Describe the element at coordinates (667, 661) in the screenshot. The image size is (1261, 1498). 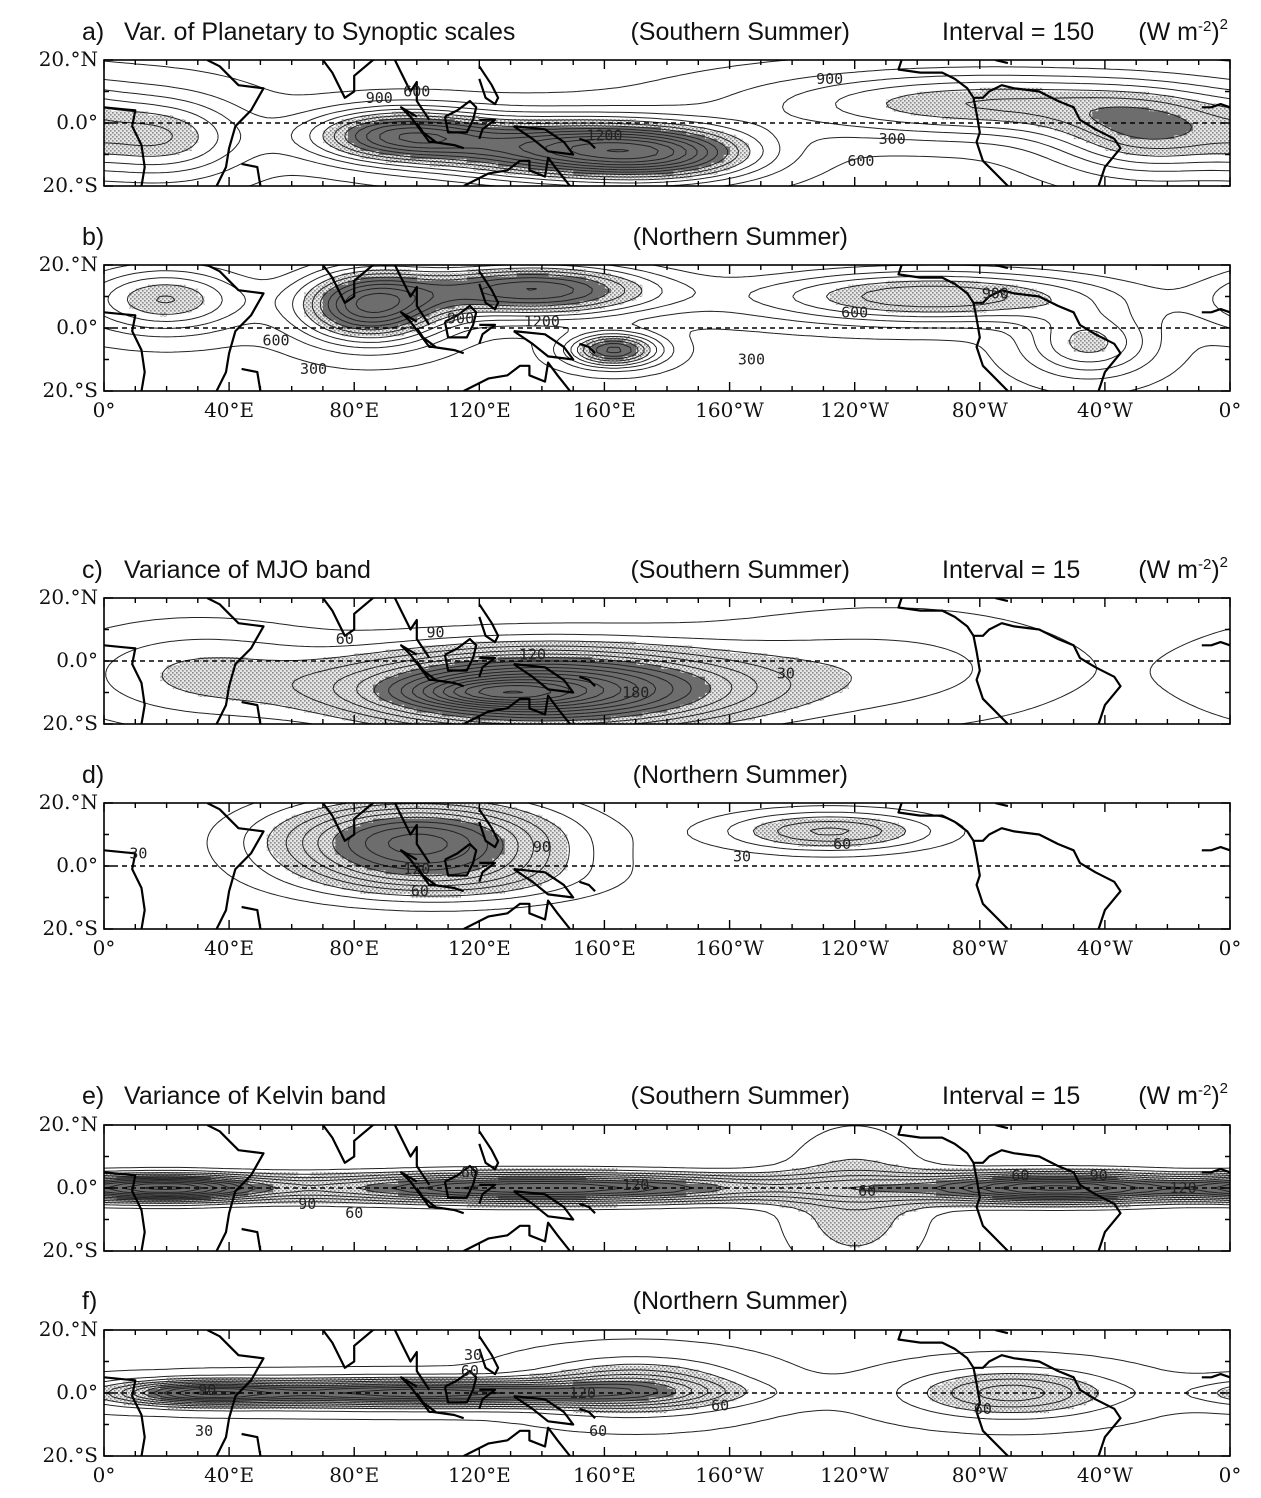
I see `panel-c-ticks` at that location.